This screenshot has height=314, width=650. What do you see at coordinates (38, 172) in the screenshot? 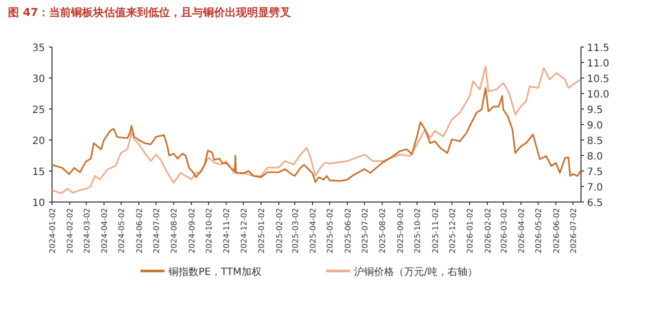
I see `y-tick-label: 15` at bounding box center [38, 172].